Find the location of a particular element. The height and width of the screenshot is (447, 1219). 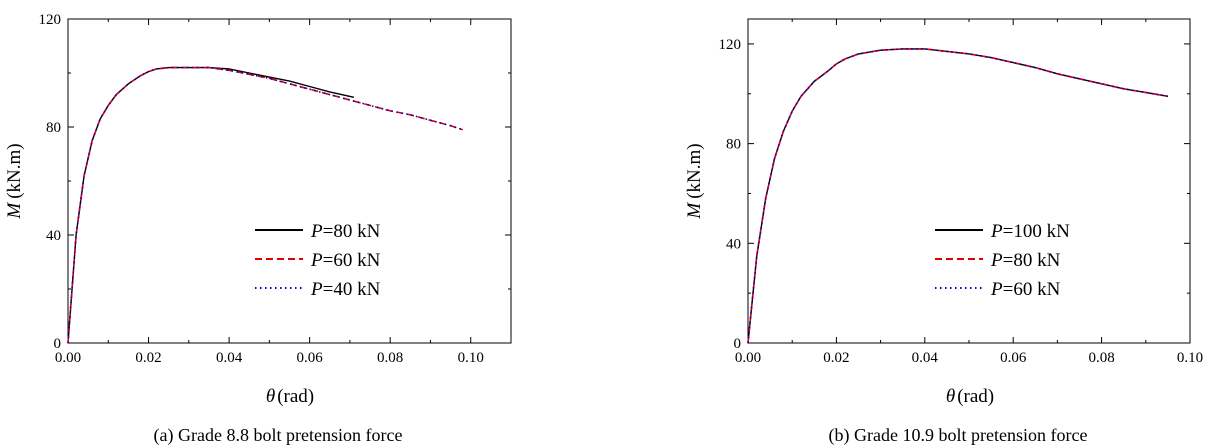

figure-caption: (b) Grade 10.9 bolt pretension force is located at coordinates (958, 435).